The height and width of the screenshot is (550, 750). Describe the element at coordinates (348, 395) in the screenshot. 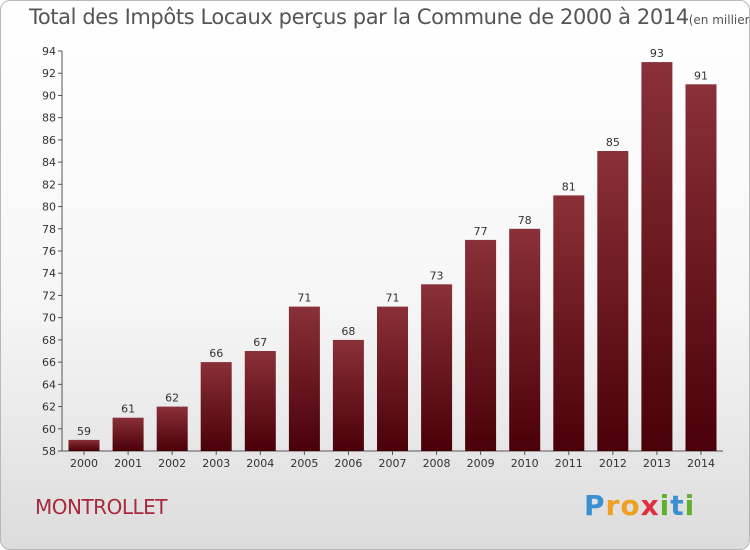

I see `bar-2006` at that location.